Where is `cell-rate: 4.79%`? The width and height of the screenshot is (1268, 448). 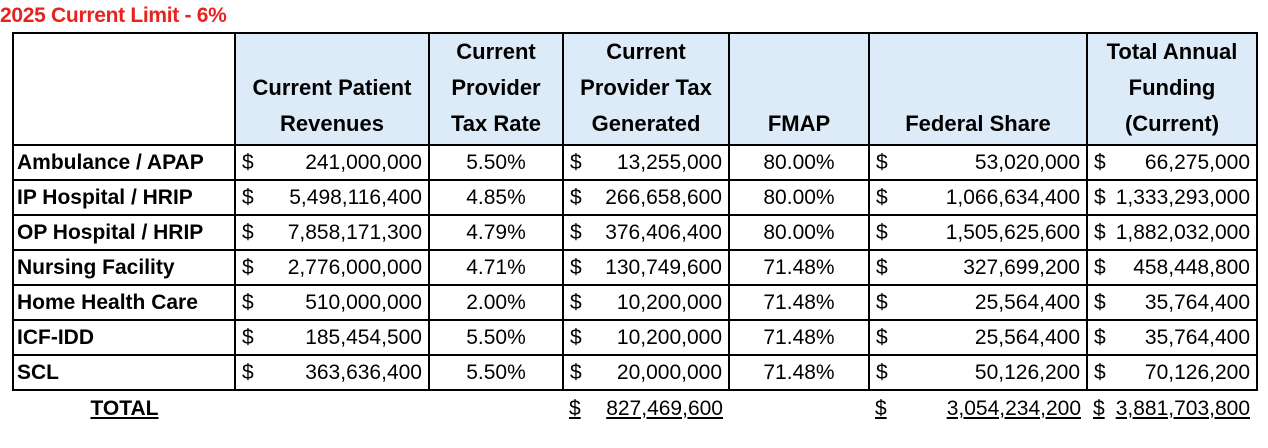
cell-rate: 4.79% is located at coordinates (496, 232).